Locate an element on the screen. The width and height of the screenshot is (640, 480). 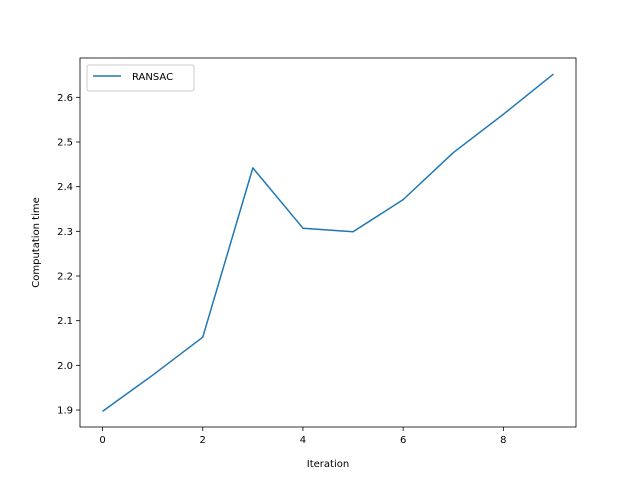
legend-label-ransac: RANSAC is located at coordinates (152, 77).